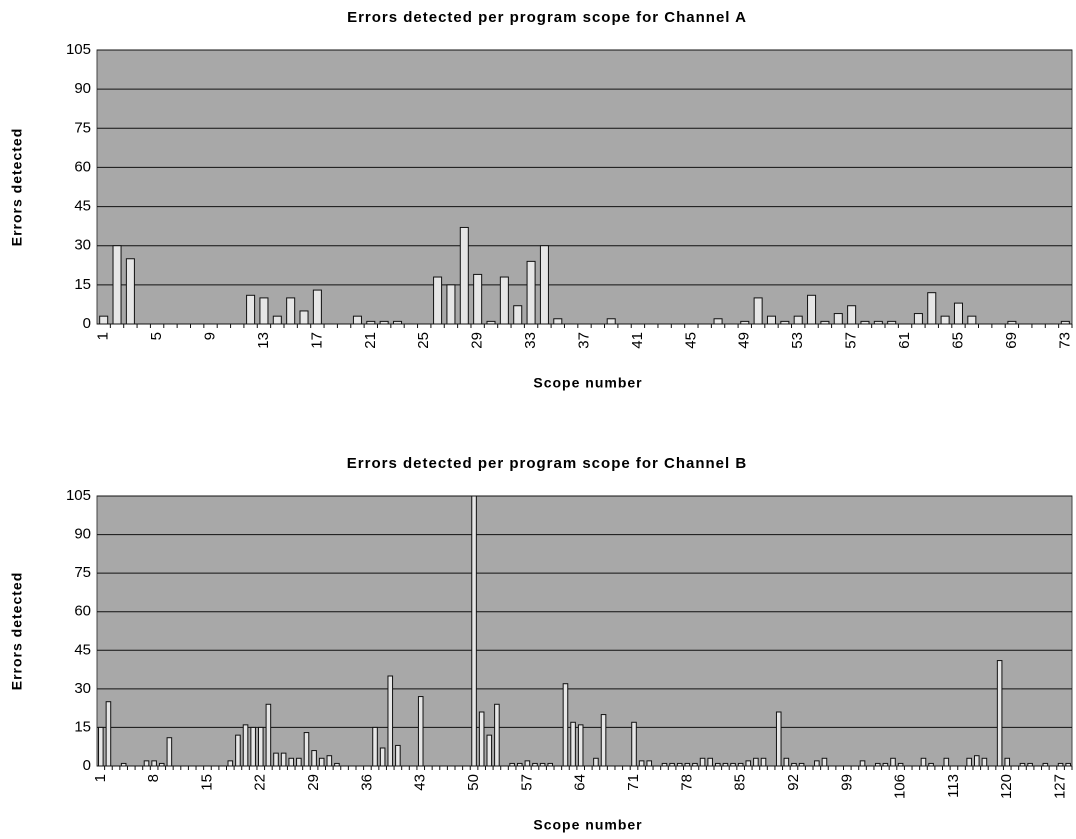 The height and width of the screenshot is (839, 1076). I want to click on x-tick-label: 99, so click(846, 782).